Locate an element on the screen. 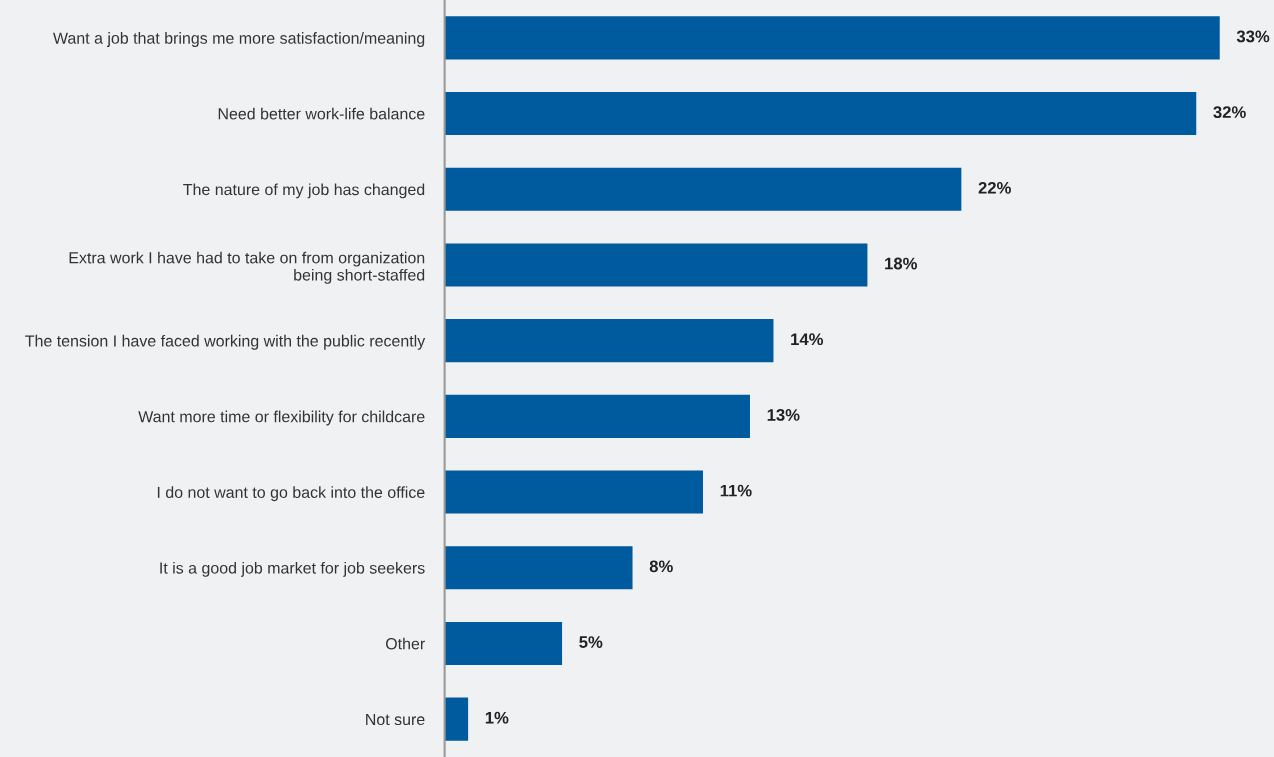 This screenshot has height=757, width=1274. data-label: 22% is located at coordinates (994, 187).